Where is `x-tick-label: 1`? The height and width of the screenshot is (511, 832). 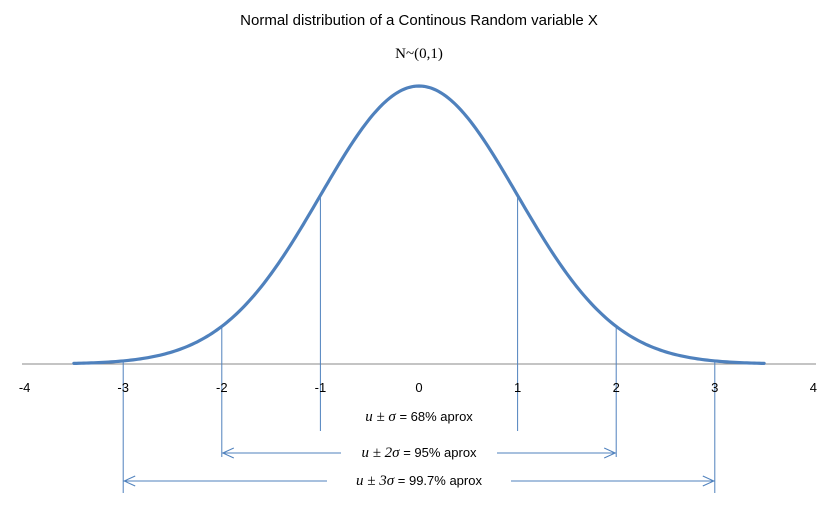
x-tick-label: 1 is located at coordinates (517, 387).